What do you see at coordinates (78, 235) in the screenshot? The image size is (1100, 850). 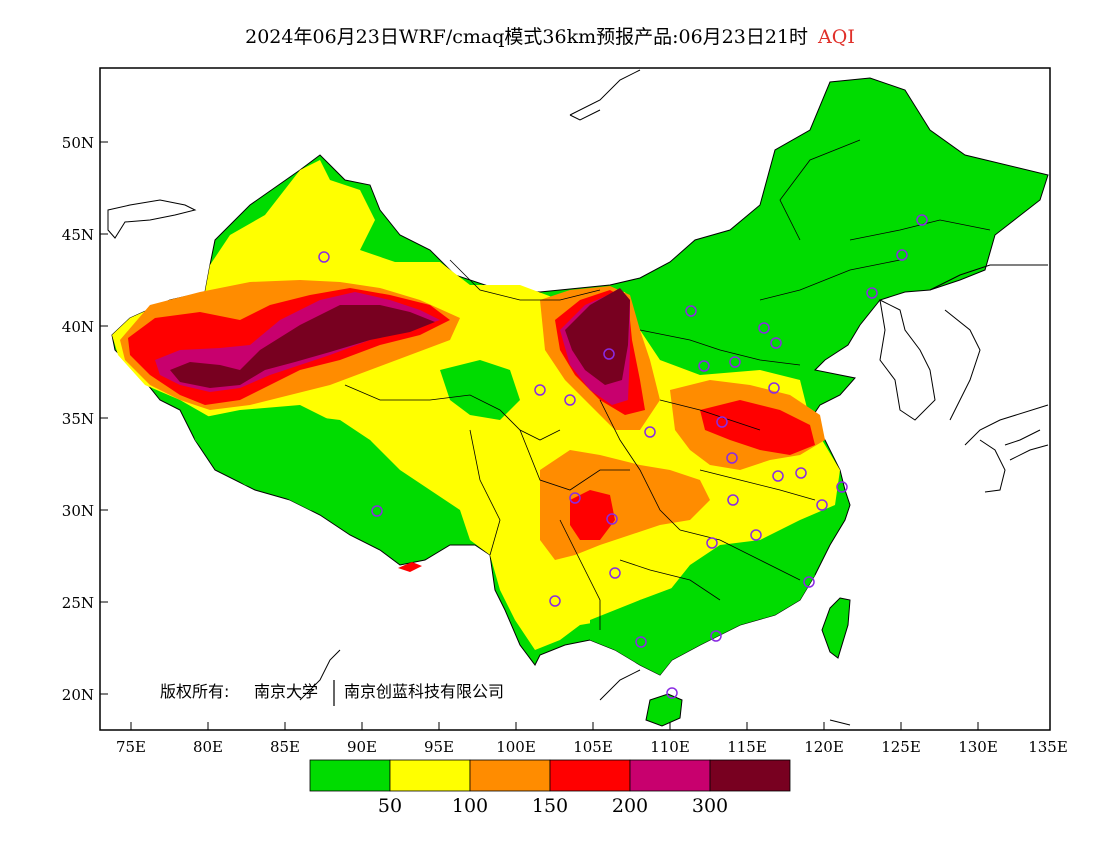 I see `lat-tick-label: 45N` at bounding box center [78, 235].